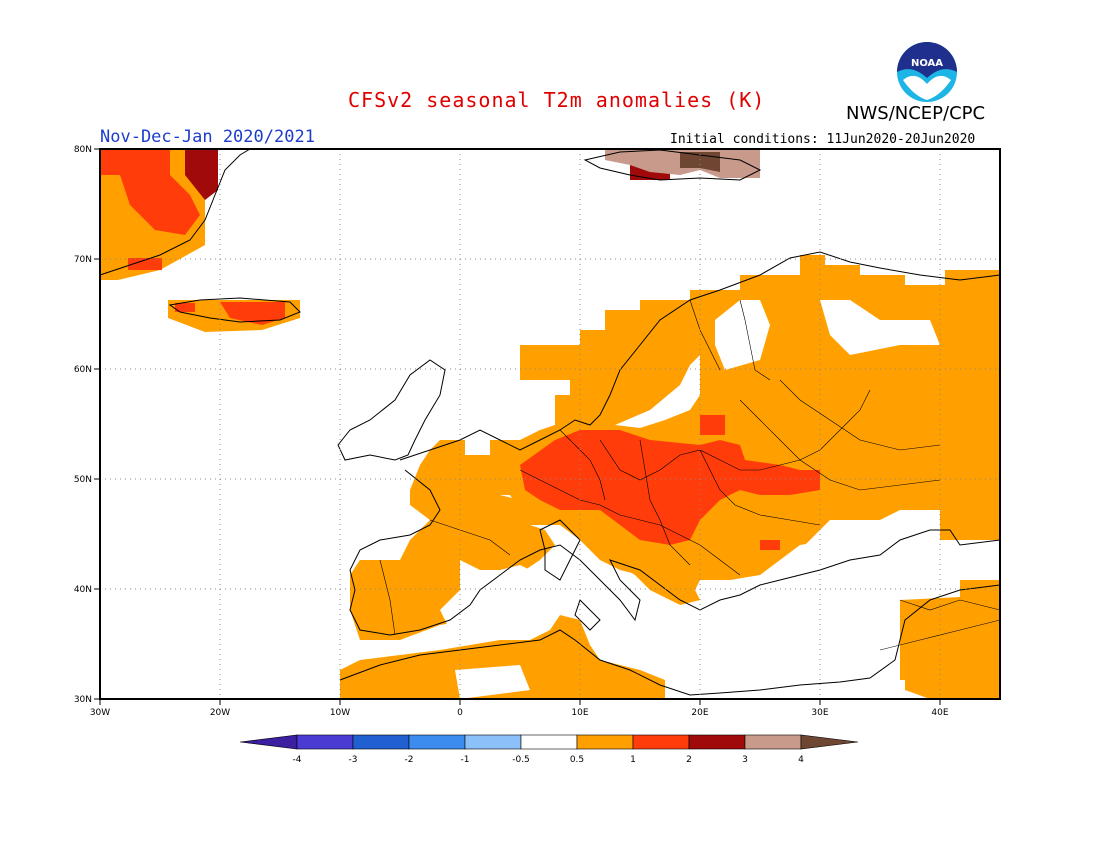 The width and height of the screenshot is (1100, 850). I want to click on lon-tick-label: 10E, so click(579, 713).